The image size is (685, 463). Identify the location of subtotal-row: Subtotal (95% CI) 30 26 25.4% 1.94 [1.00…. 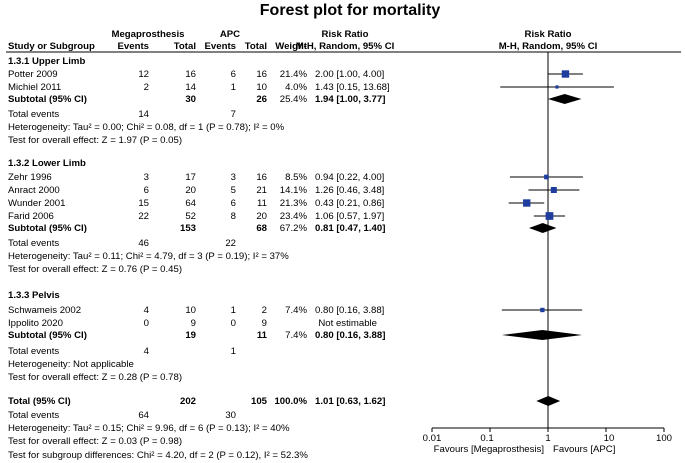
(196, 99).